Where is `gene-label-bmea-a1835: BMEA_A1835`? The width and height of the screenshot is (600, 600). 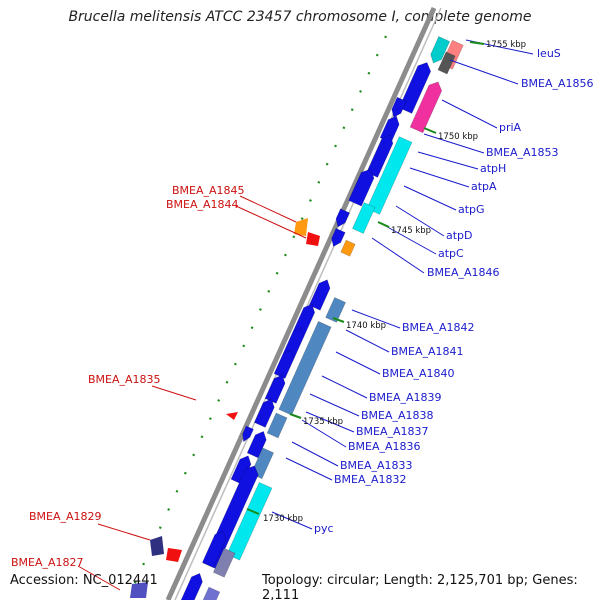 gene-label-bmea-a1835: BMEA_A1835 is located at coordinates (124, 379).